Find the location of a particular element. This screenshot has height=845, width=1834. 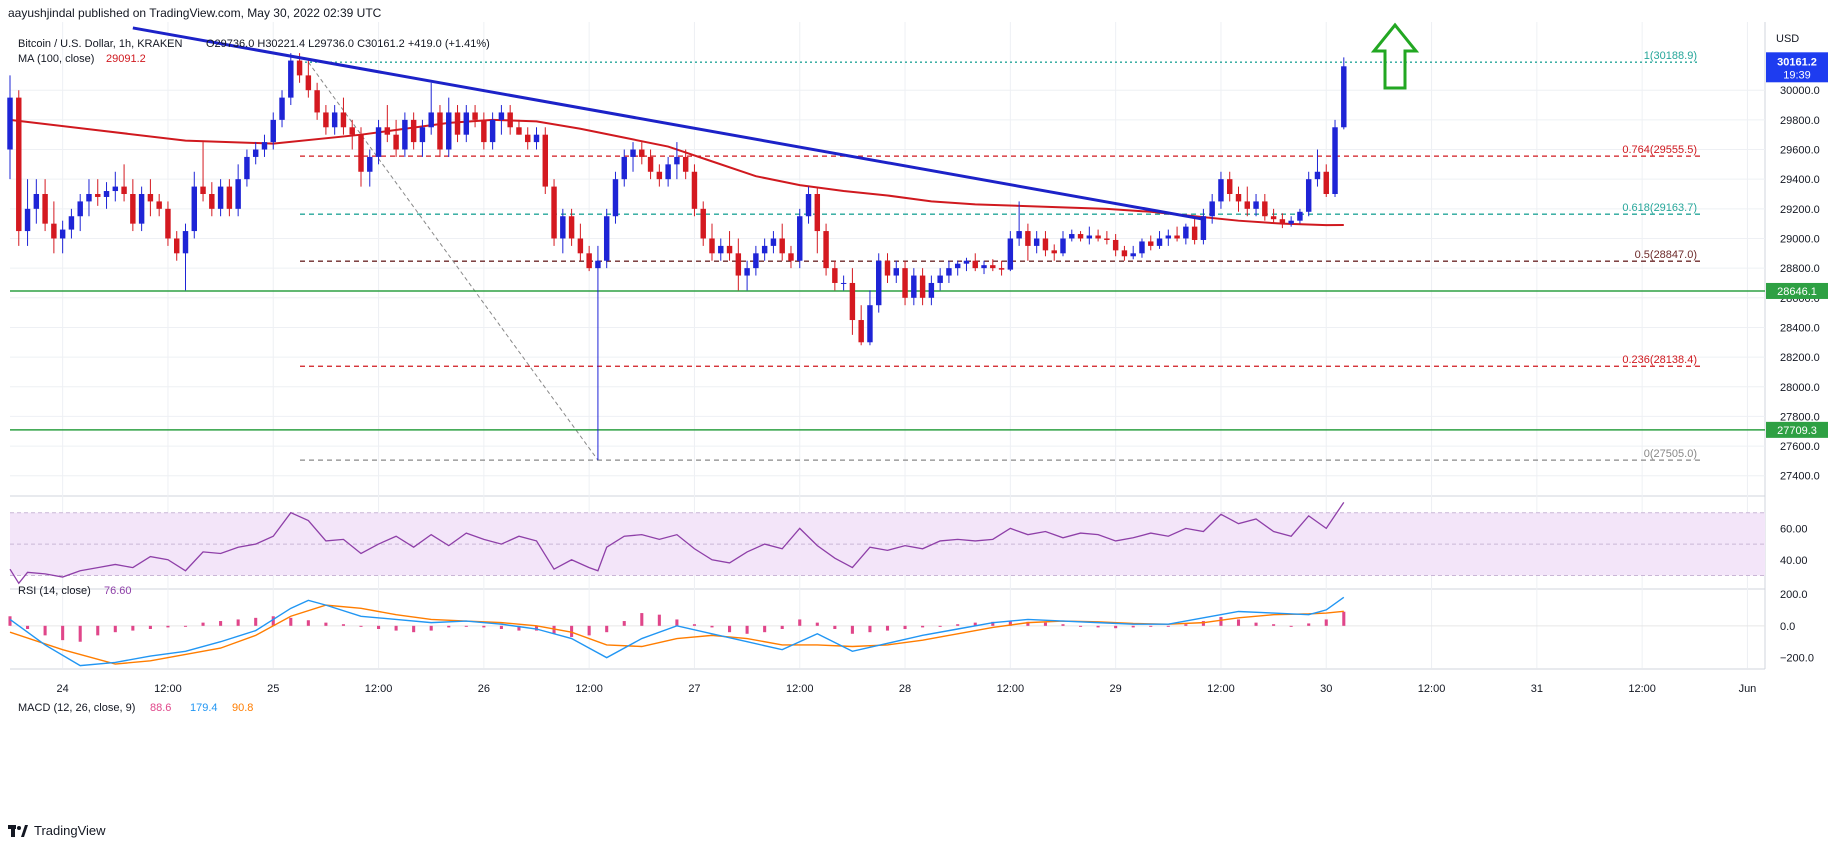

x-tick-label: 27 is located at coordinates (694, 689).